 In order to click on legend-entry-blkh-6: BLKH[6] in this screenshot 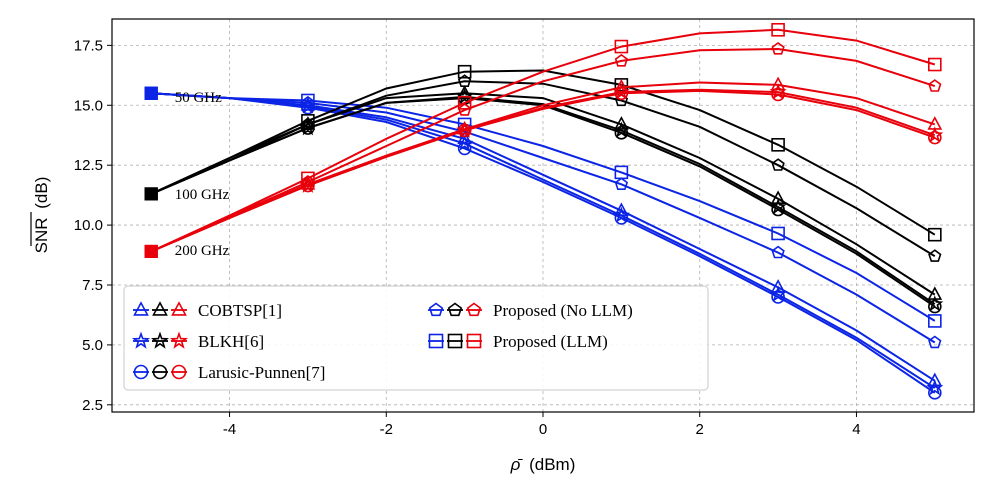, I will do `click(197, 341)`.